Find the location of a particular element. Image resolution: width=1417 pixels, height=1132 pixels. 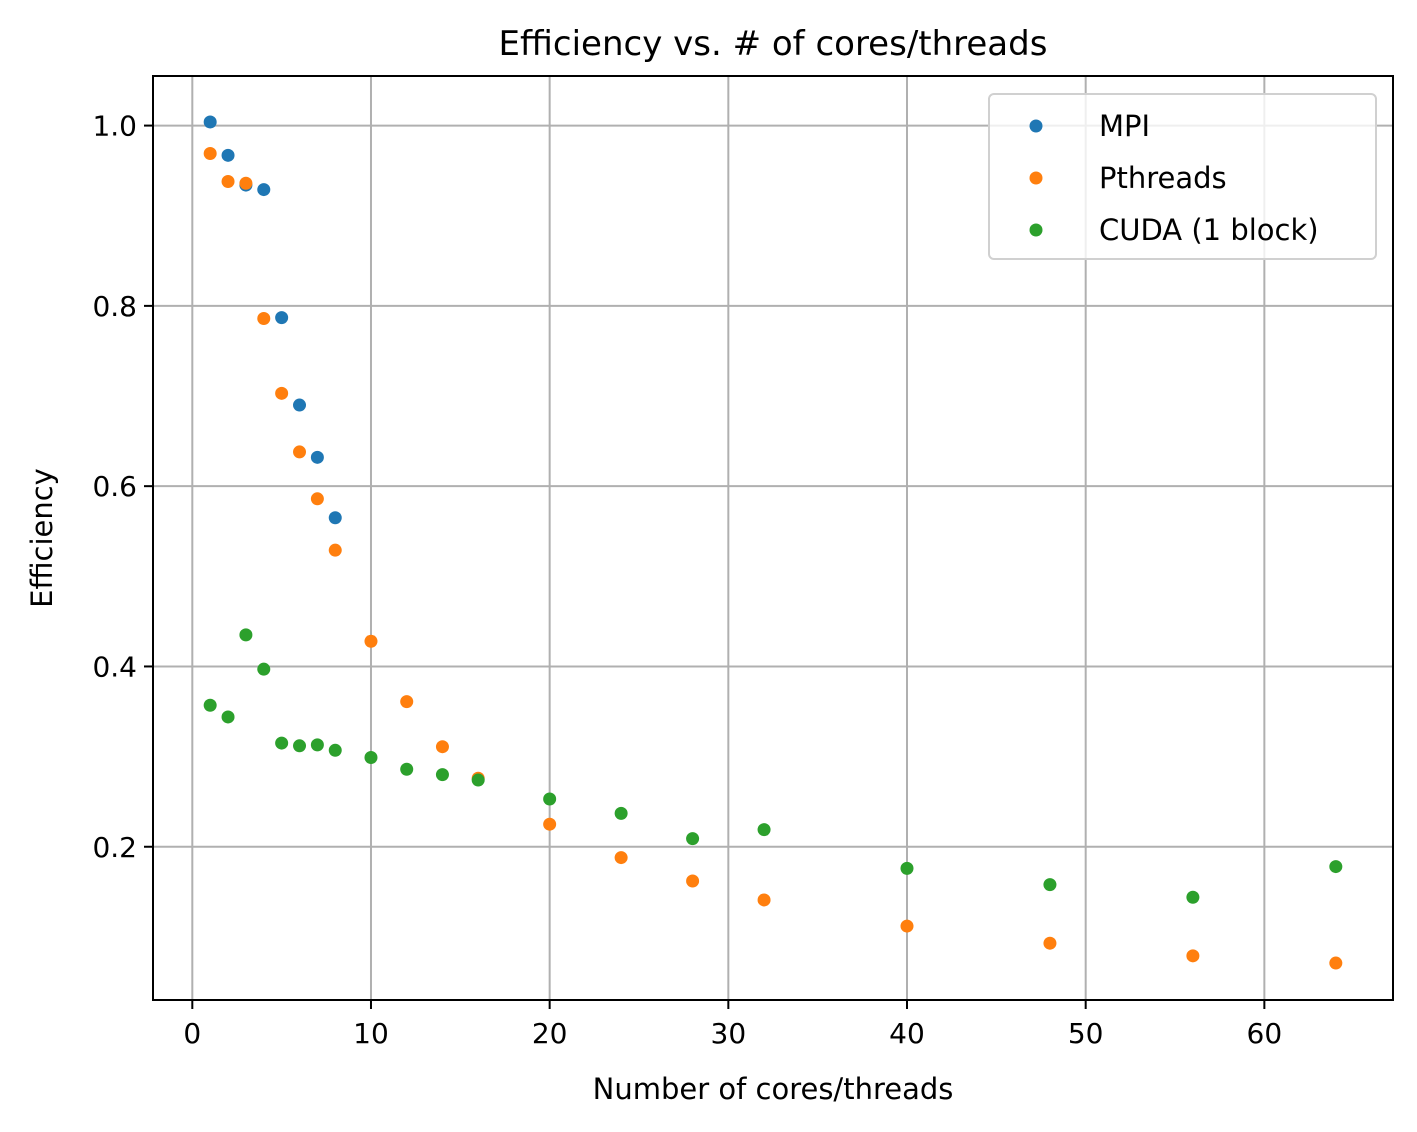

x-tick-label: 60 is located at coordinates (1265, 1033).